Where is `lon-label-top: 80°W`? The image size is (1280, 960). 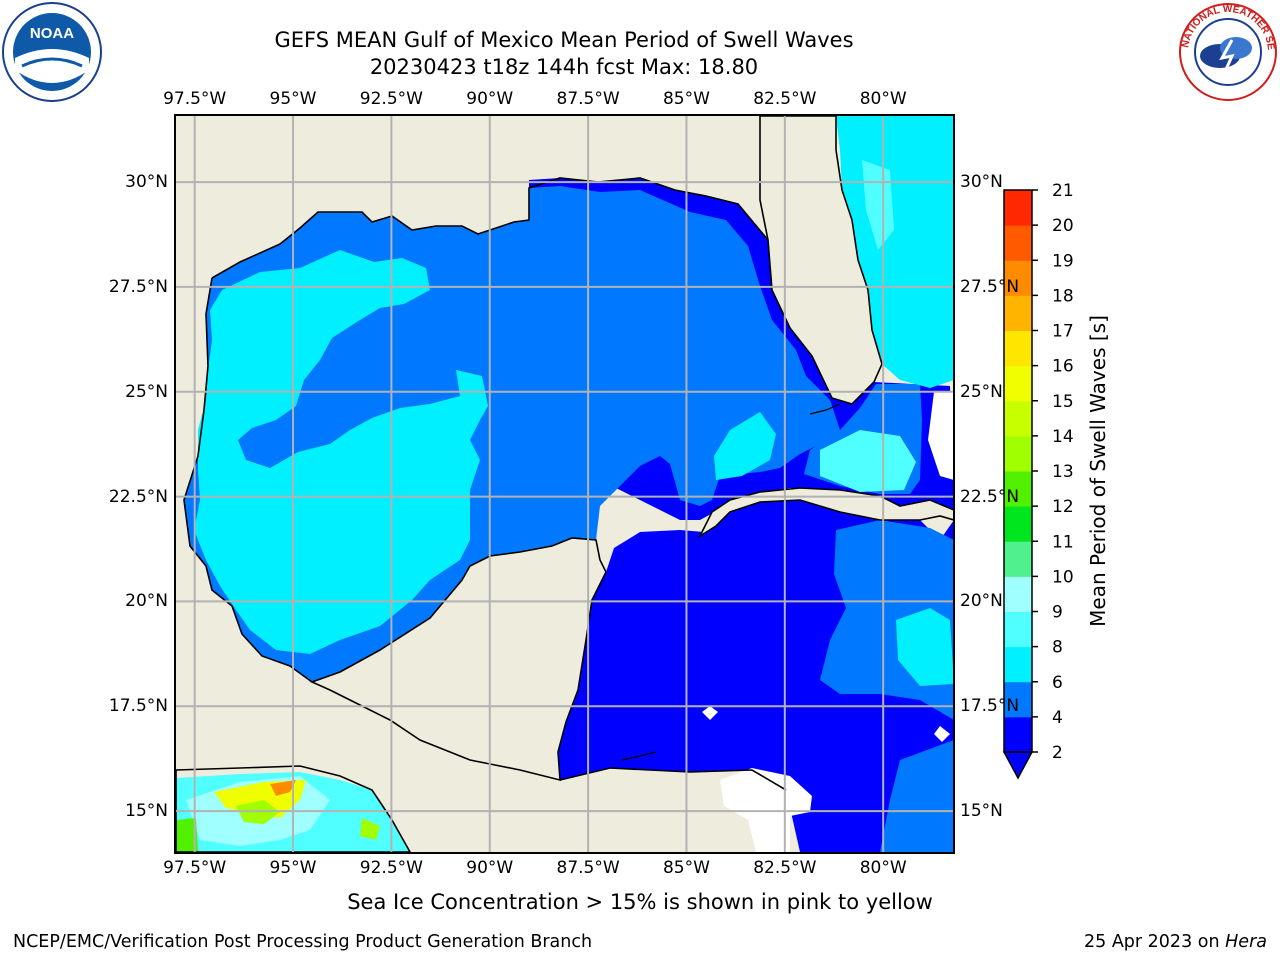 lon-label-top: 80°W is located at coordinates (883, 99).